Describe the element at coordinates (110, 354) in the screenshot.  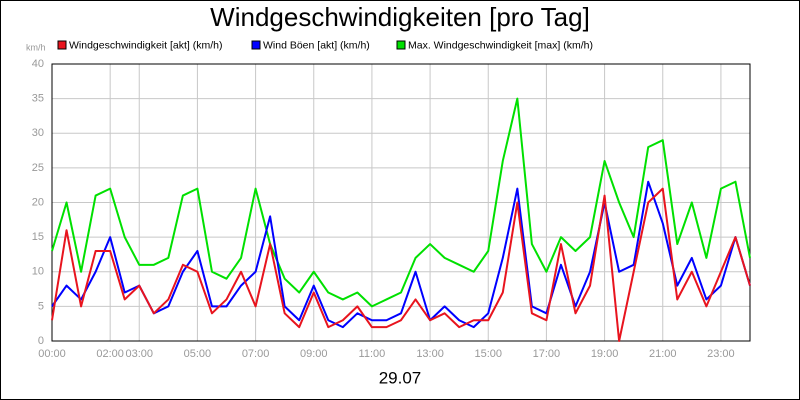
I see `x-tick-label: 02:00` at that location.